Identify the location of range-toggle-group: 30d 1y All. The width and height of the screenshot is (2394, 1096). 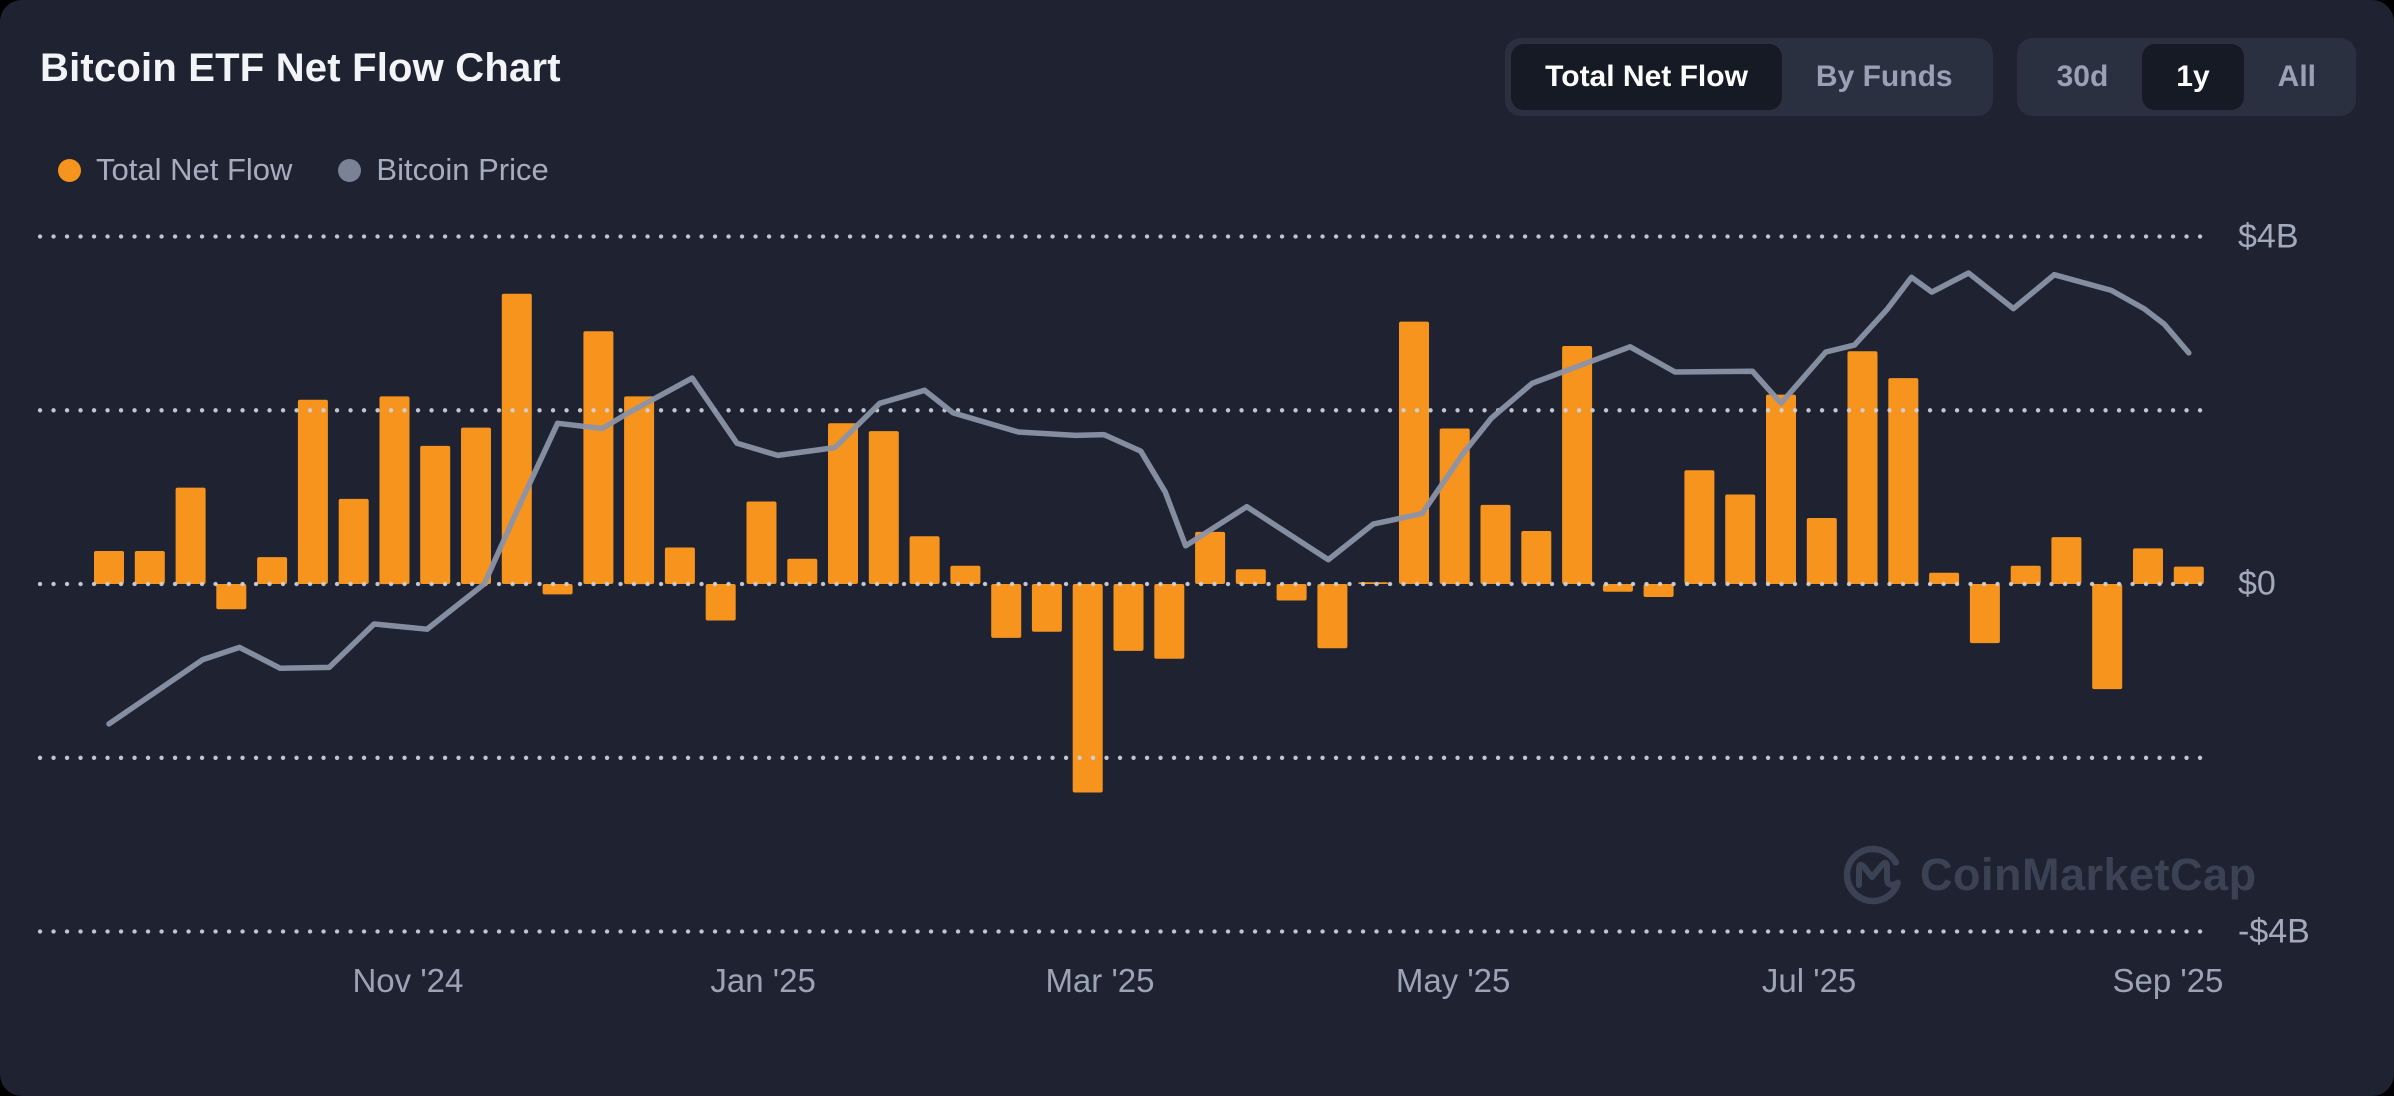
(2186, 77).